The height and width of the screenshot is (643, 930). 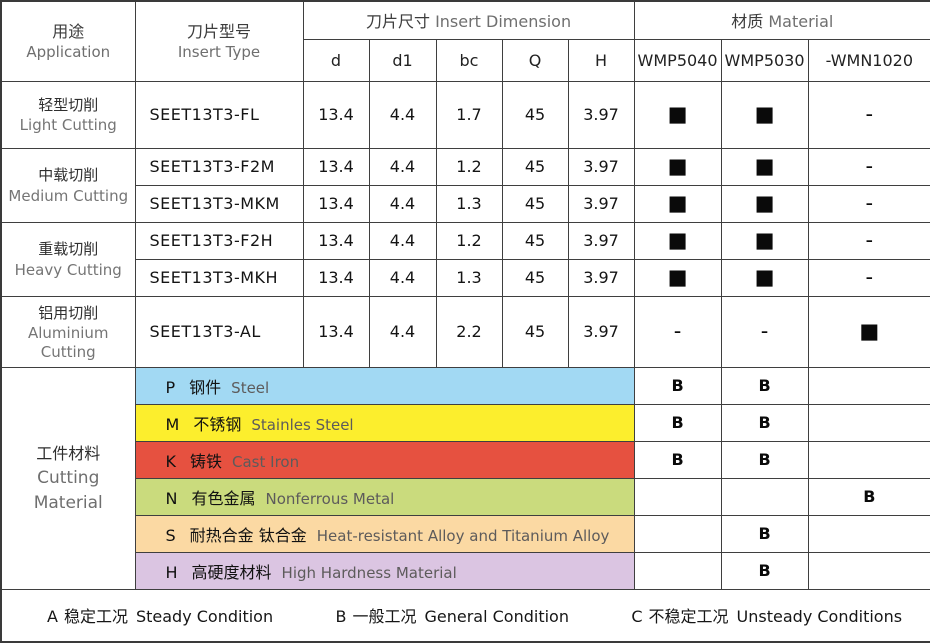 I want to click on material-row-m: M 不锈钢 Stainles Steel B B, so click(x=465, y=422).